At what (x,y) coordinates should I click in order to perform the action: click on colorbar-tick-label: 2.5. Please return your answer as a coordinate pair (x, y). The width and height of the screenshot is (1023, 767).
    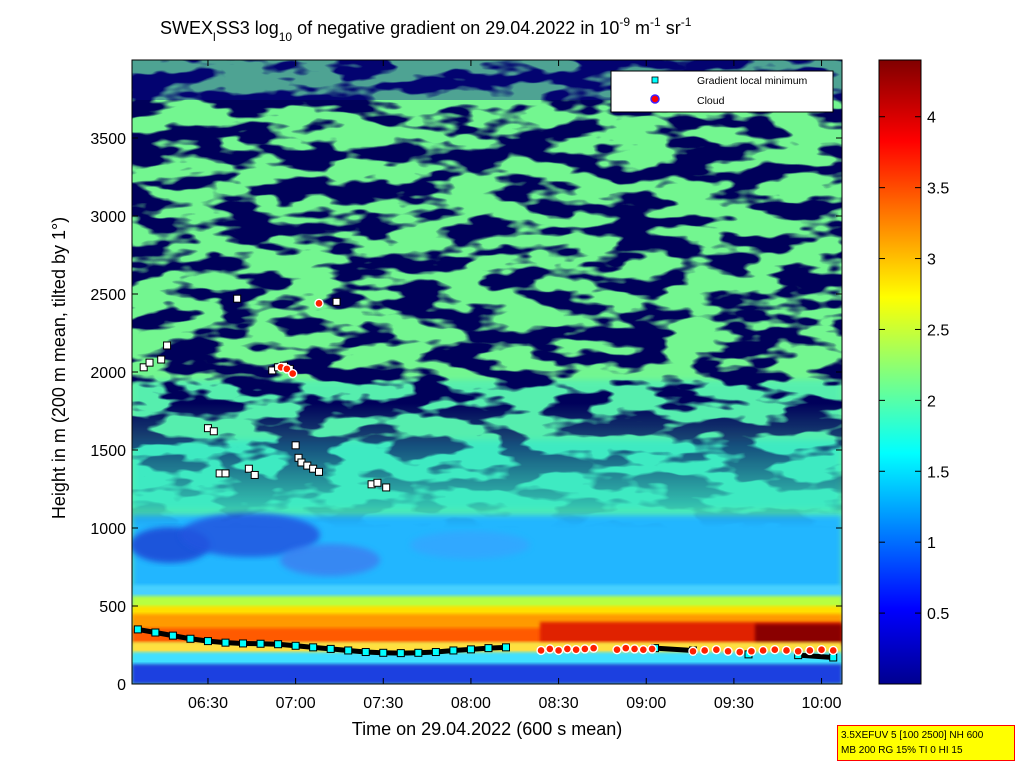
    Looking at the image, I should click on (938, 330).